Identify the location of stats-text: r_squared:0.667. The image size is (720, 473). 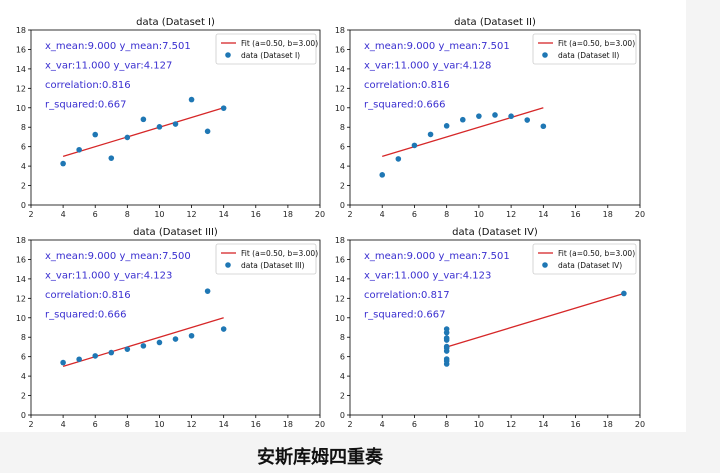
(86, 105).